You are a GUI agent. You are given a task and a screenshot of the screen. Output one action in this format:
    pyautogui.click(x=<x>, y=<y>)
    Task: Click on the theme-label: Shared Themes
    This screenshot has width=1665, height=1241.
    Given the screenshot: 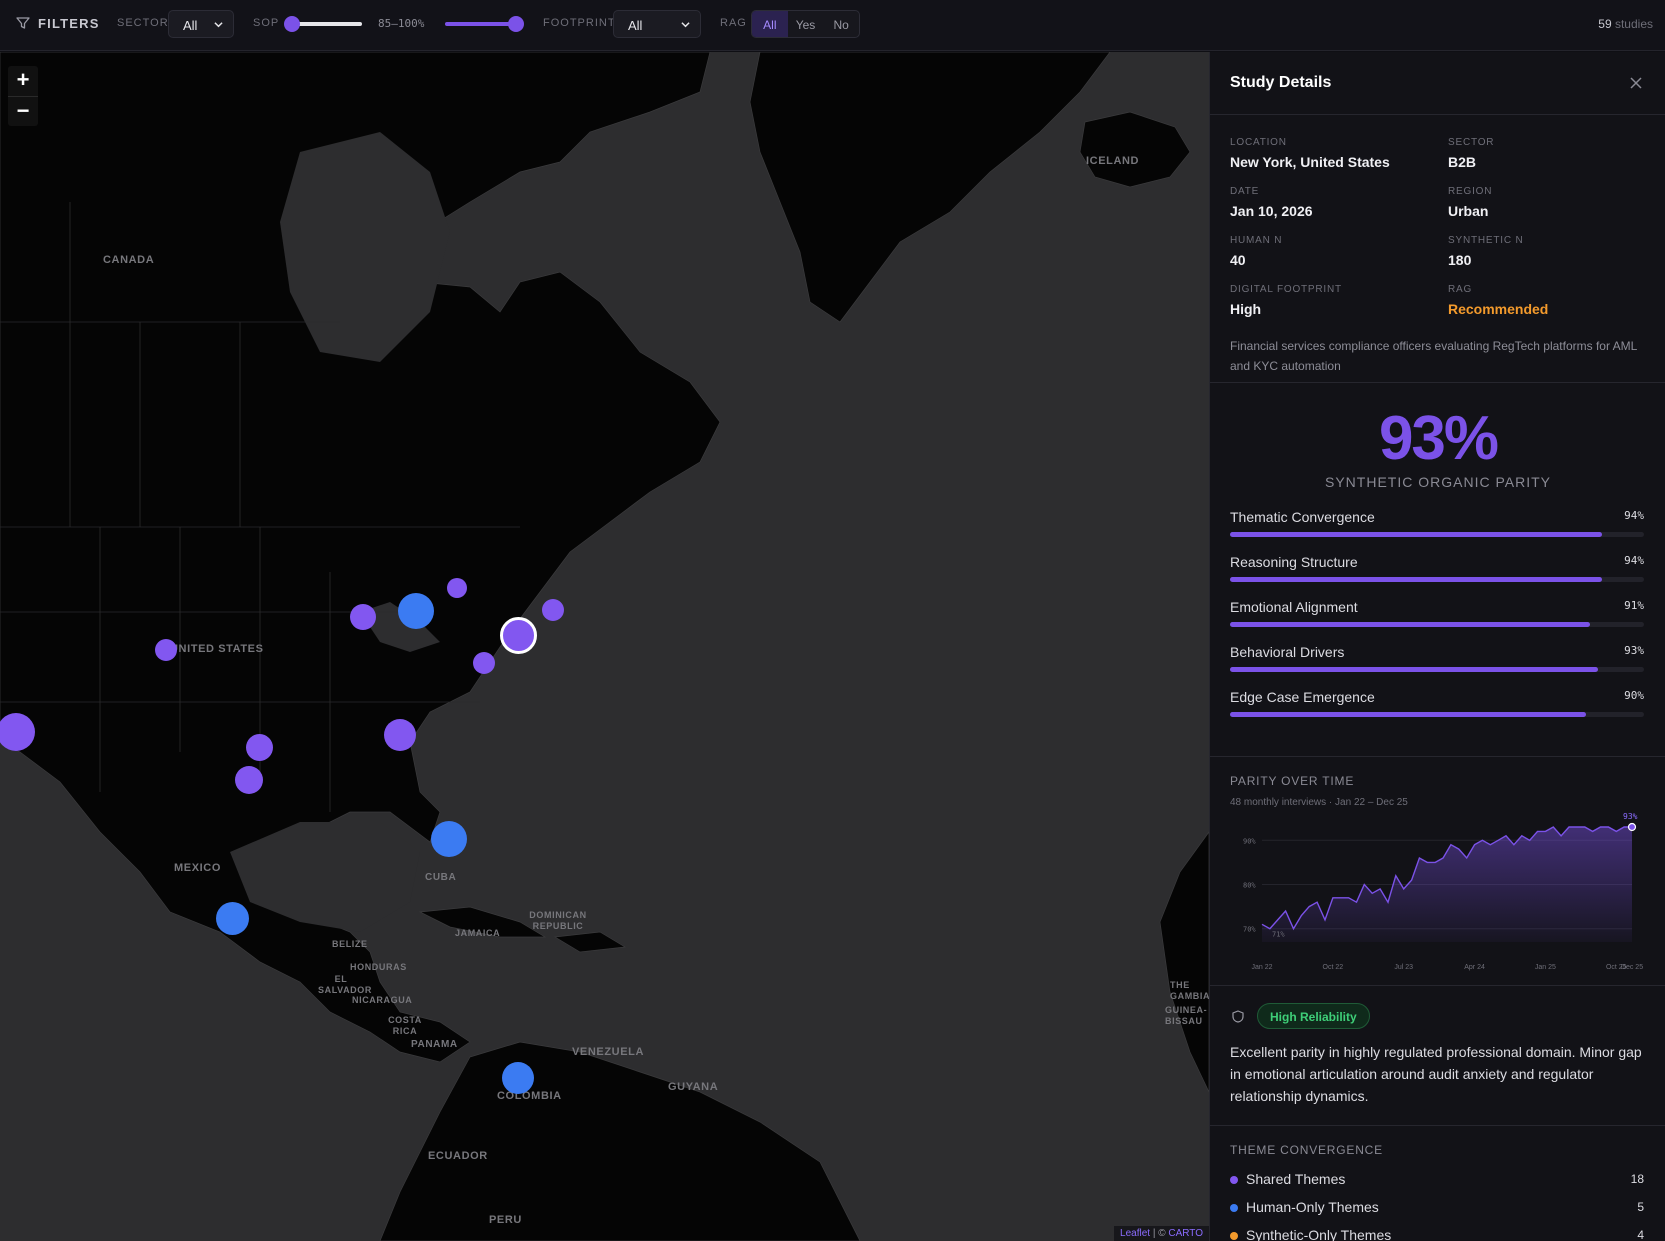 What is the action you would take?
    pyautogui.click(x=1296, y=1179)
    